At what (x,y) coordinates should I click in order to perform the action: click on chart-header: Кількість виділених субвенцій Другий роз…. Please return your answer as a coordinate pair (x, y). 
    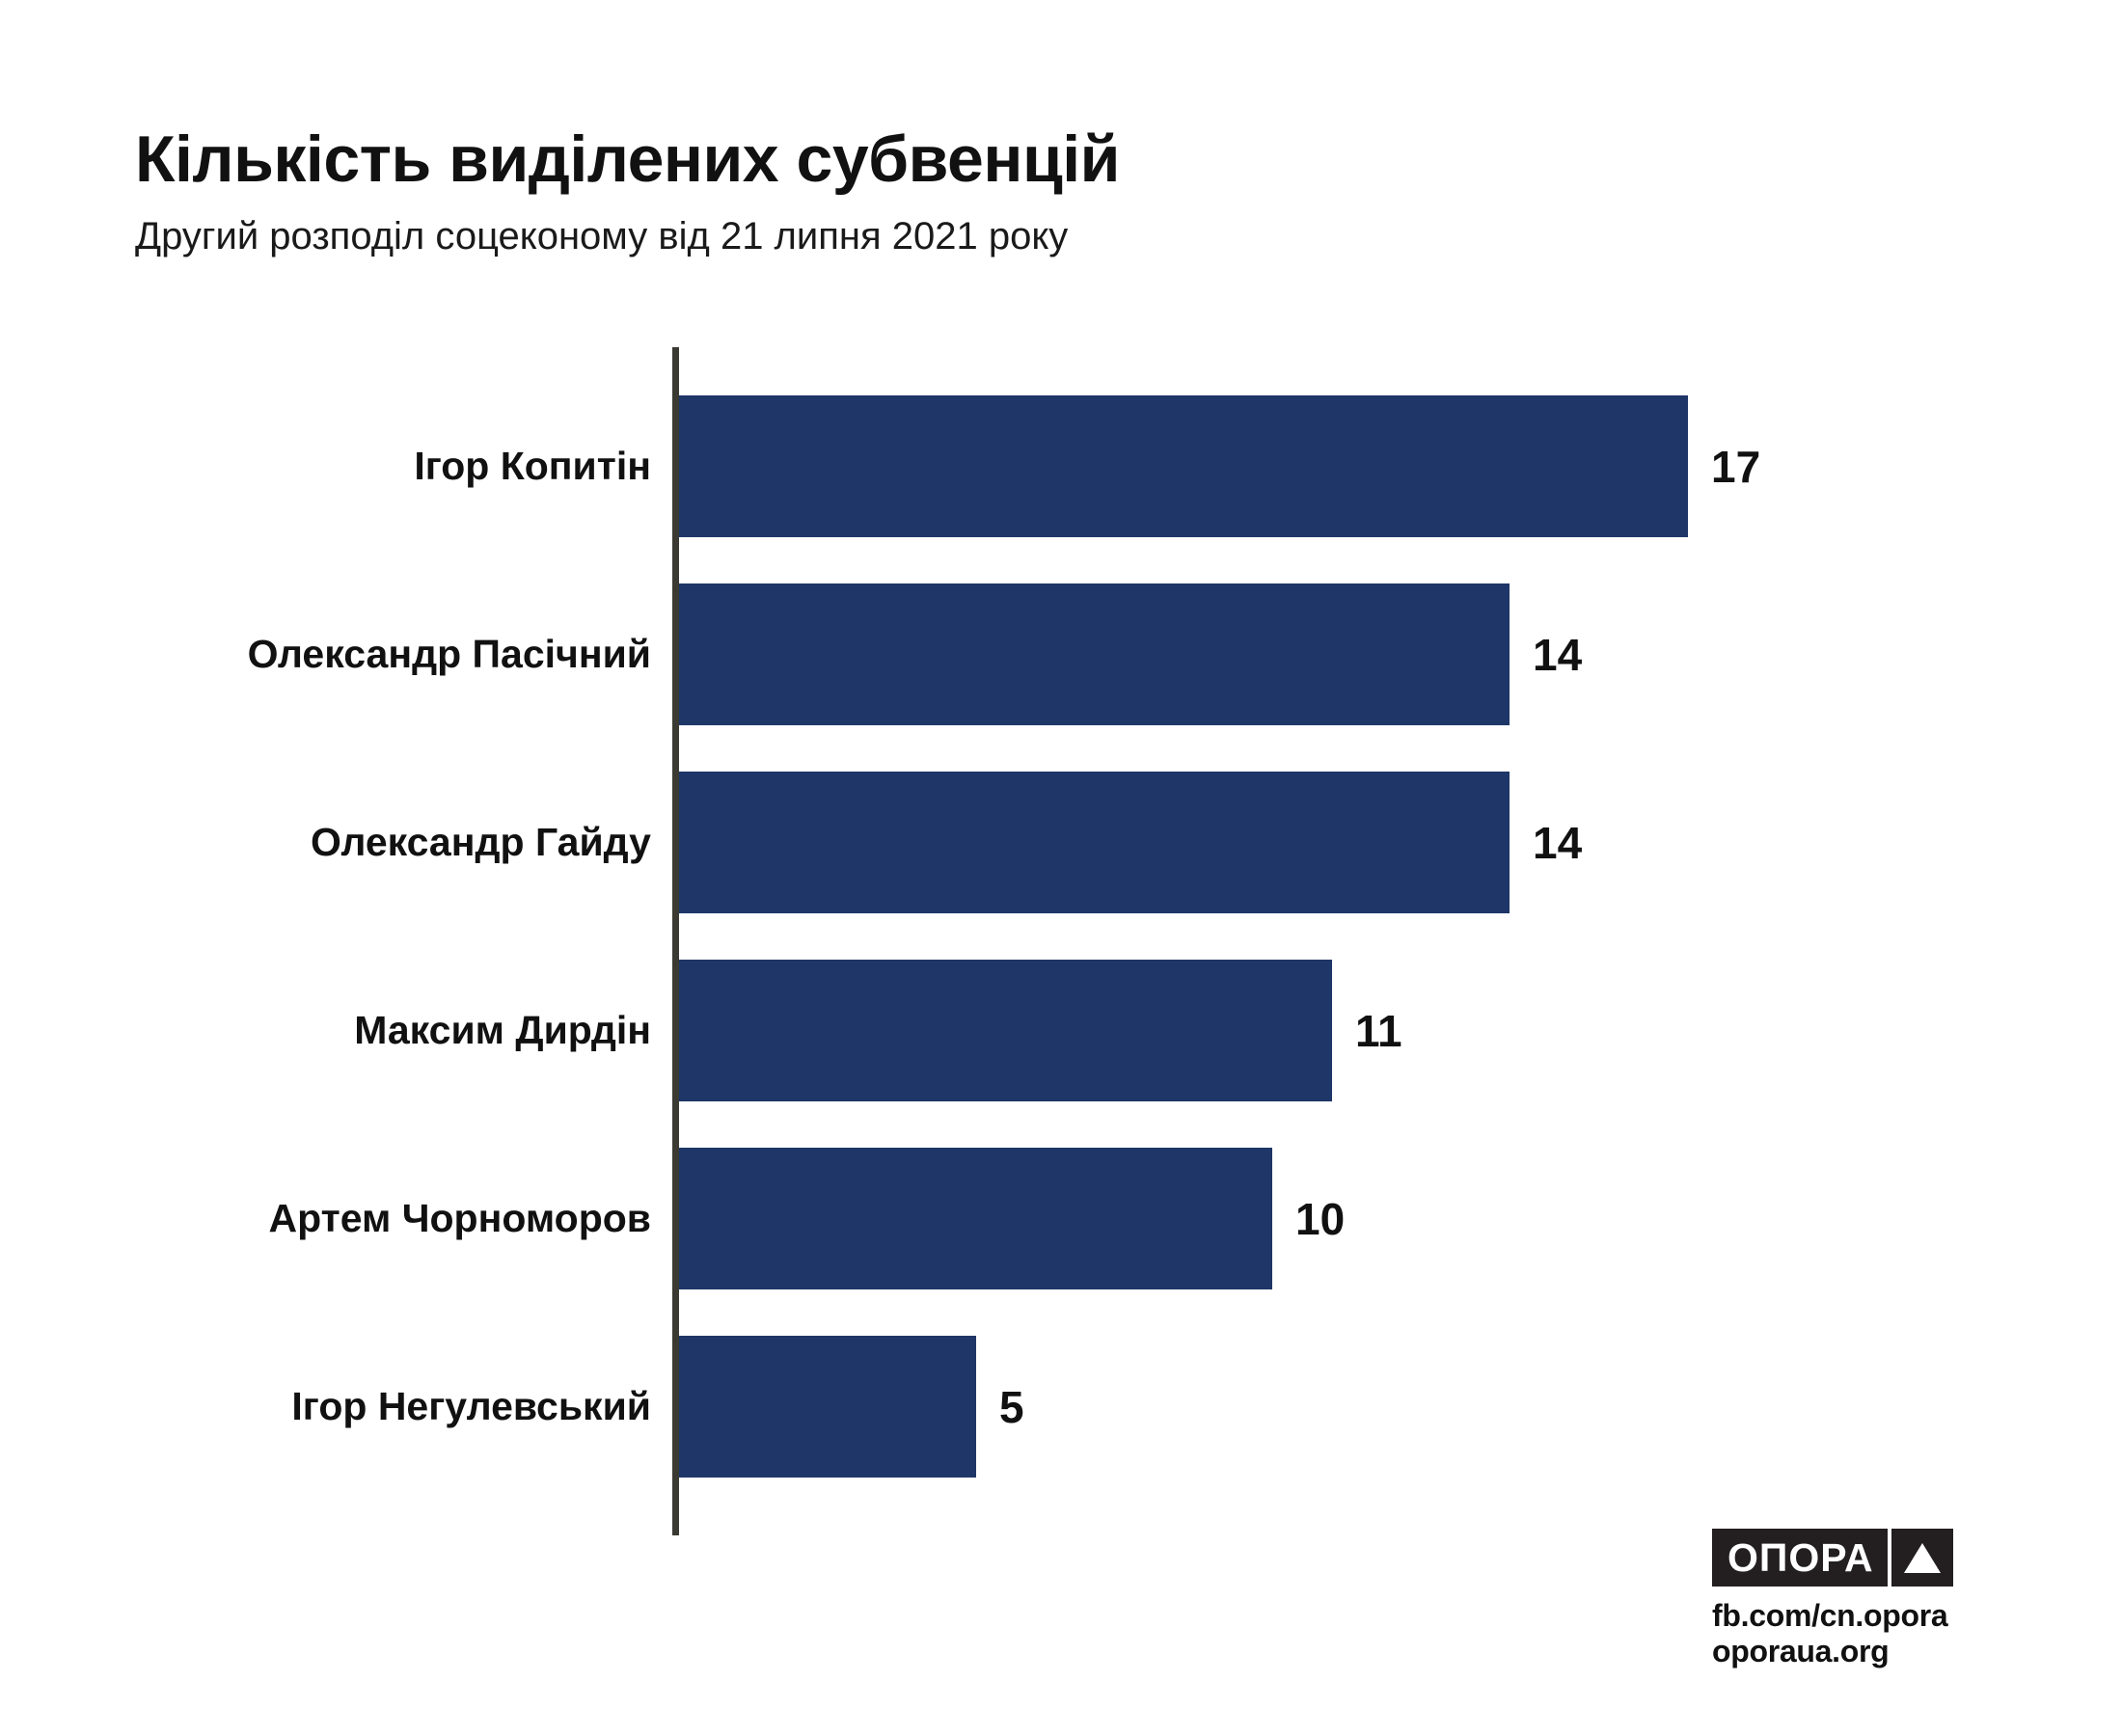
    Looking at the image, I should click on (955, 190).